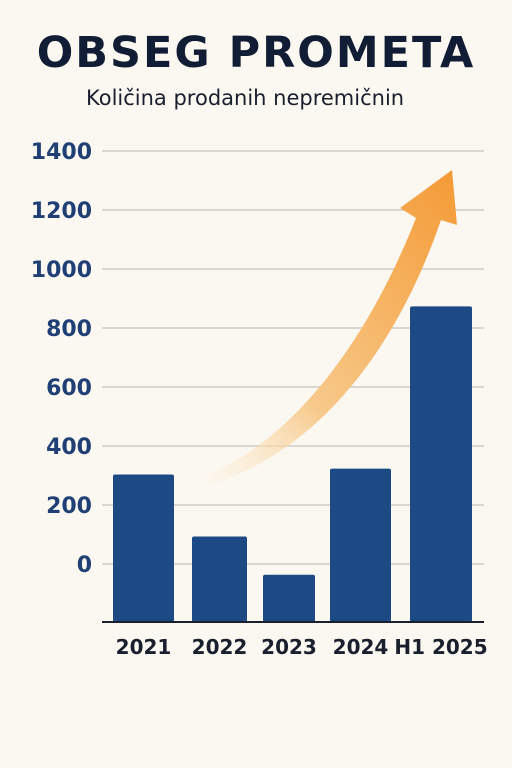  I want to click on y-tick-label: 0, so click(84, 565).